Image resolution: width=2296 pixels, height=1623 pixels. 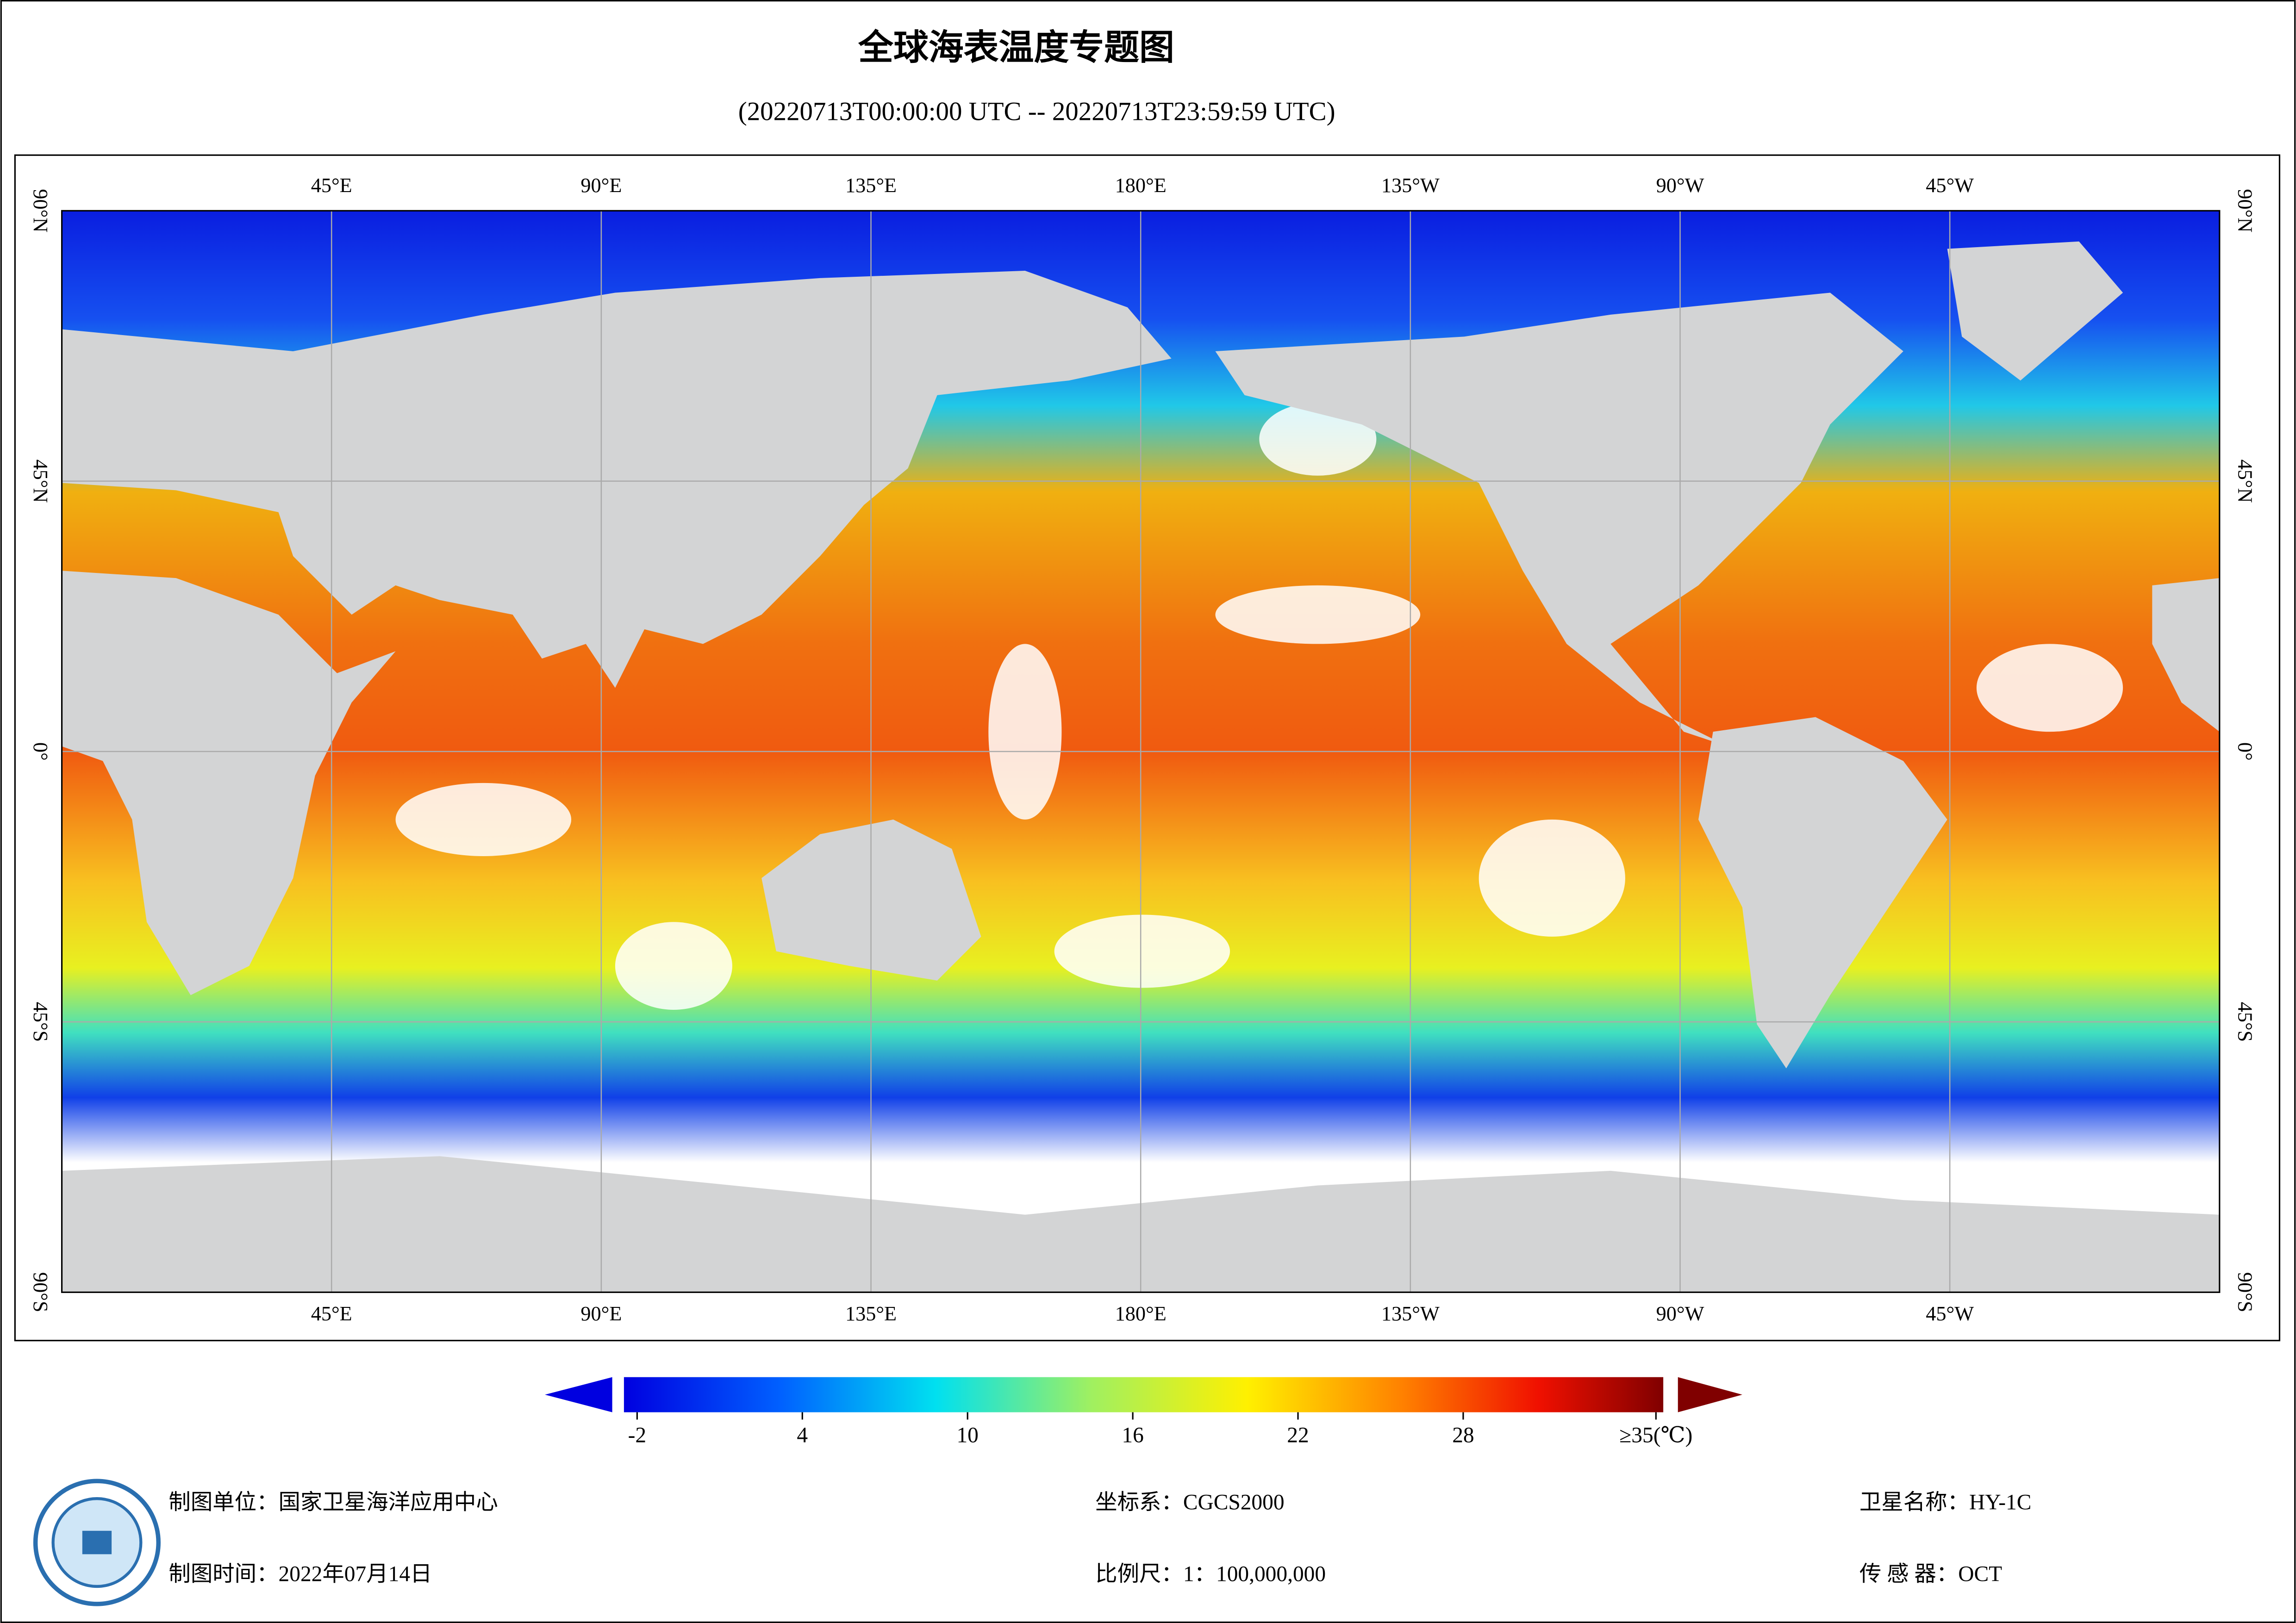 What do you see at coordinates (1945, 1503) in the screenshot?
I see `footer-satellite: 卫星名称：HY-1C` at bounding box center [1945, 1503].